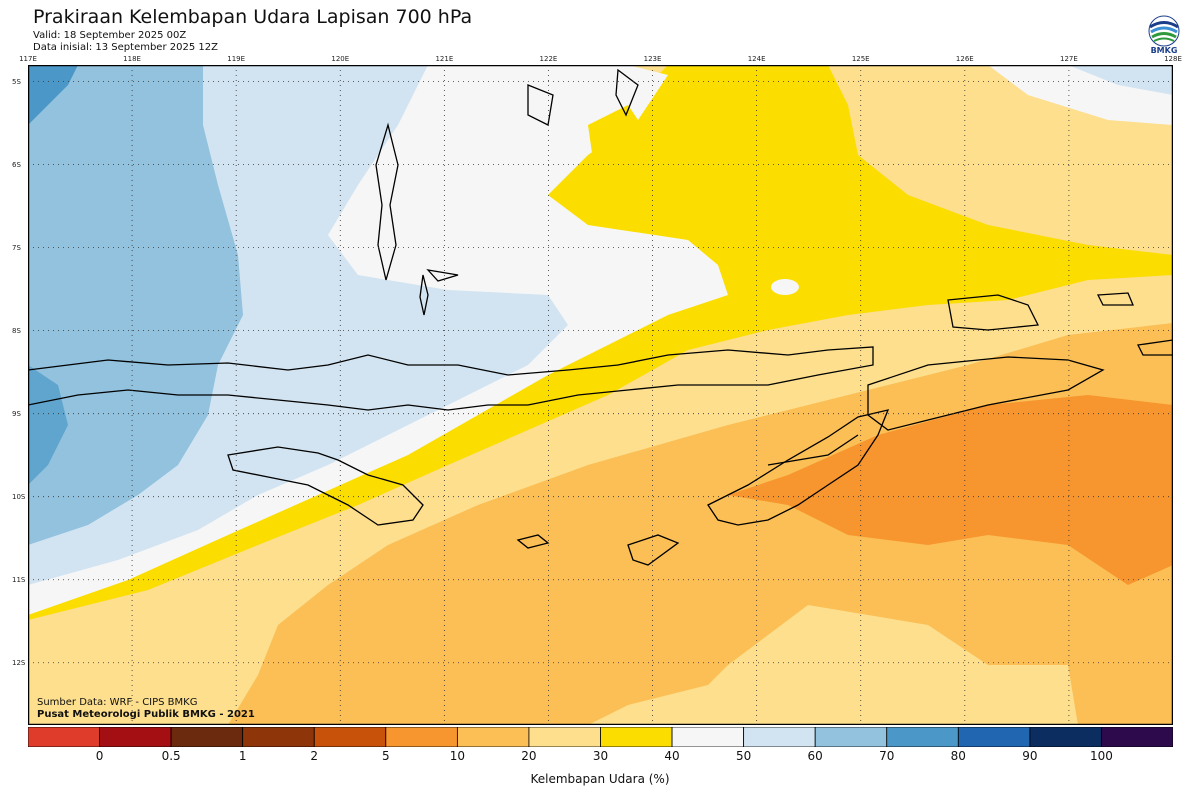  Describe the element at coordinates (340, 59) in the screenshot. I see `lon-label: 120E` at that location.